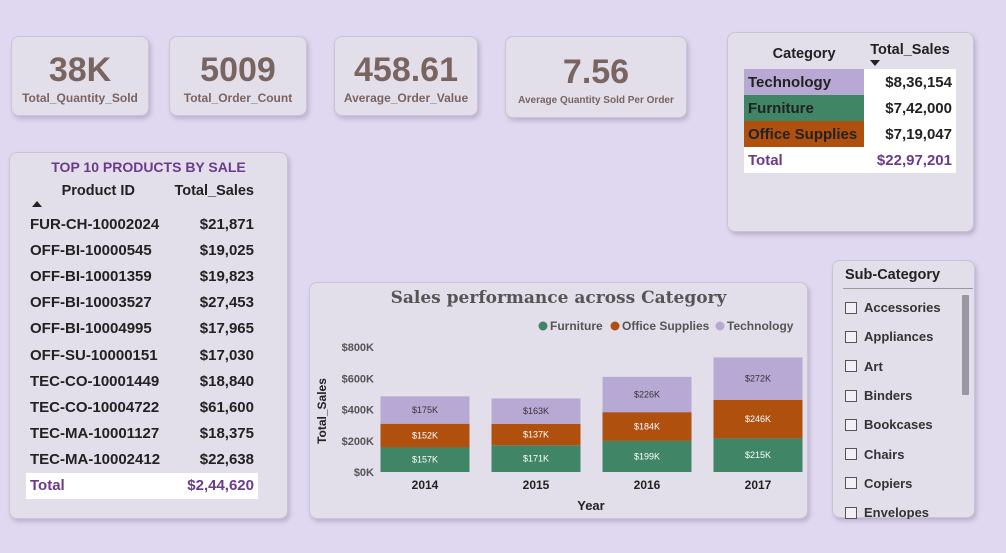 The width and height of the screenshot is (1006, 553). I want to click on data-label: $226K, so click(647, 395).